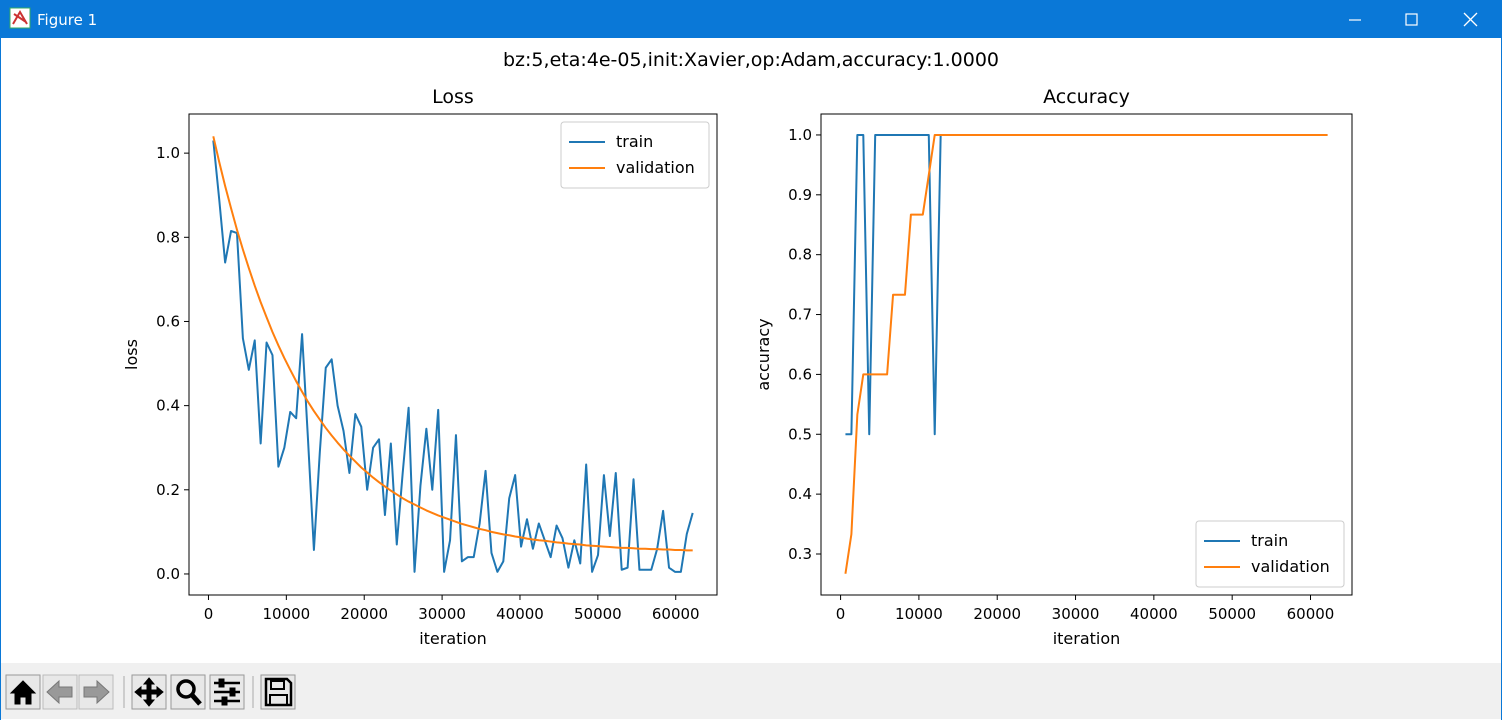  What do you see at coordinates (168, 490) in the screenshot?
I see `y-tick-label: 0.2` at bounding box center [168, 490].